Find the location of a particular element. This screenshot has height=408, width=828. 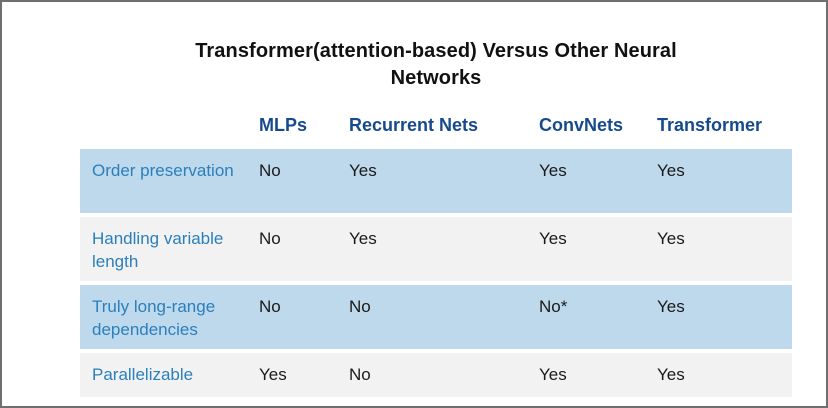

column-header-transformer: Transformer is located at coordinates (710, 125).